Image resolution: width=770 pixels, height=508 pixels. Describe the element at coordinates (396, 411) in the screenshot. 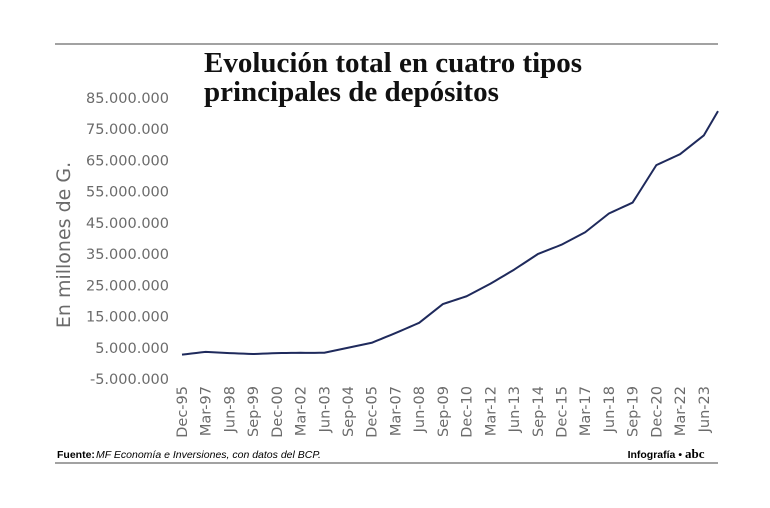

I see `x-tick-label: Mar-07` at that location.